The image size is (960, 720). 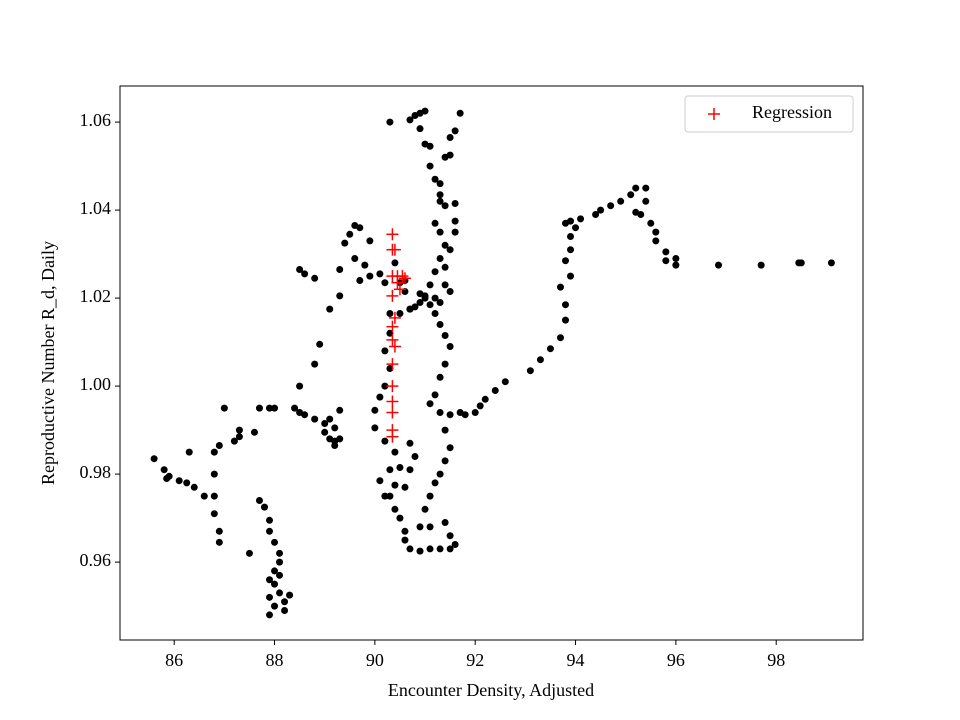 I want to click on legend-label: Regression, so click(x=792, y=112).